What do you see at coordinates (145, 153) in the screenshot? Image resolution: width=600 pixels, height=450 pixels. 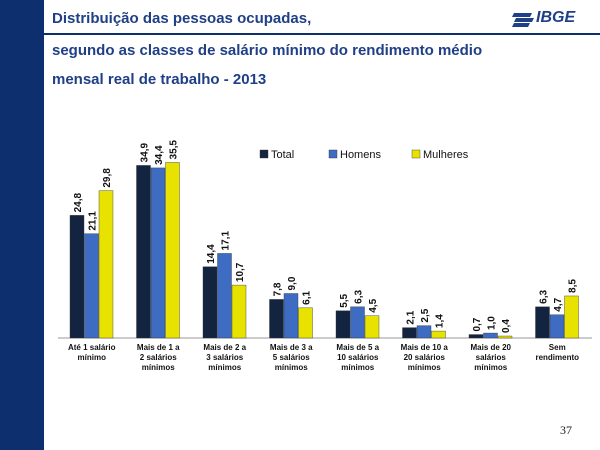 I see `data-label-total-1: 34,9` at bounding box center [145, 153].